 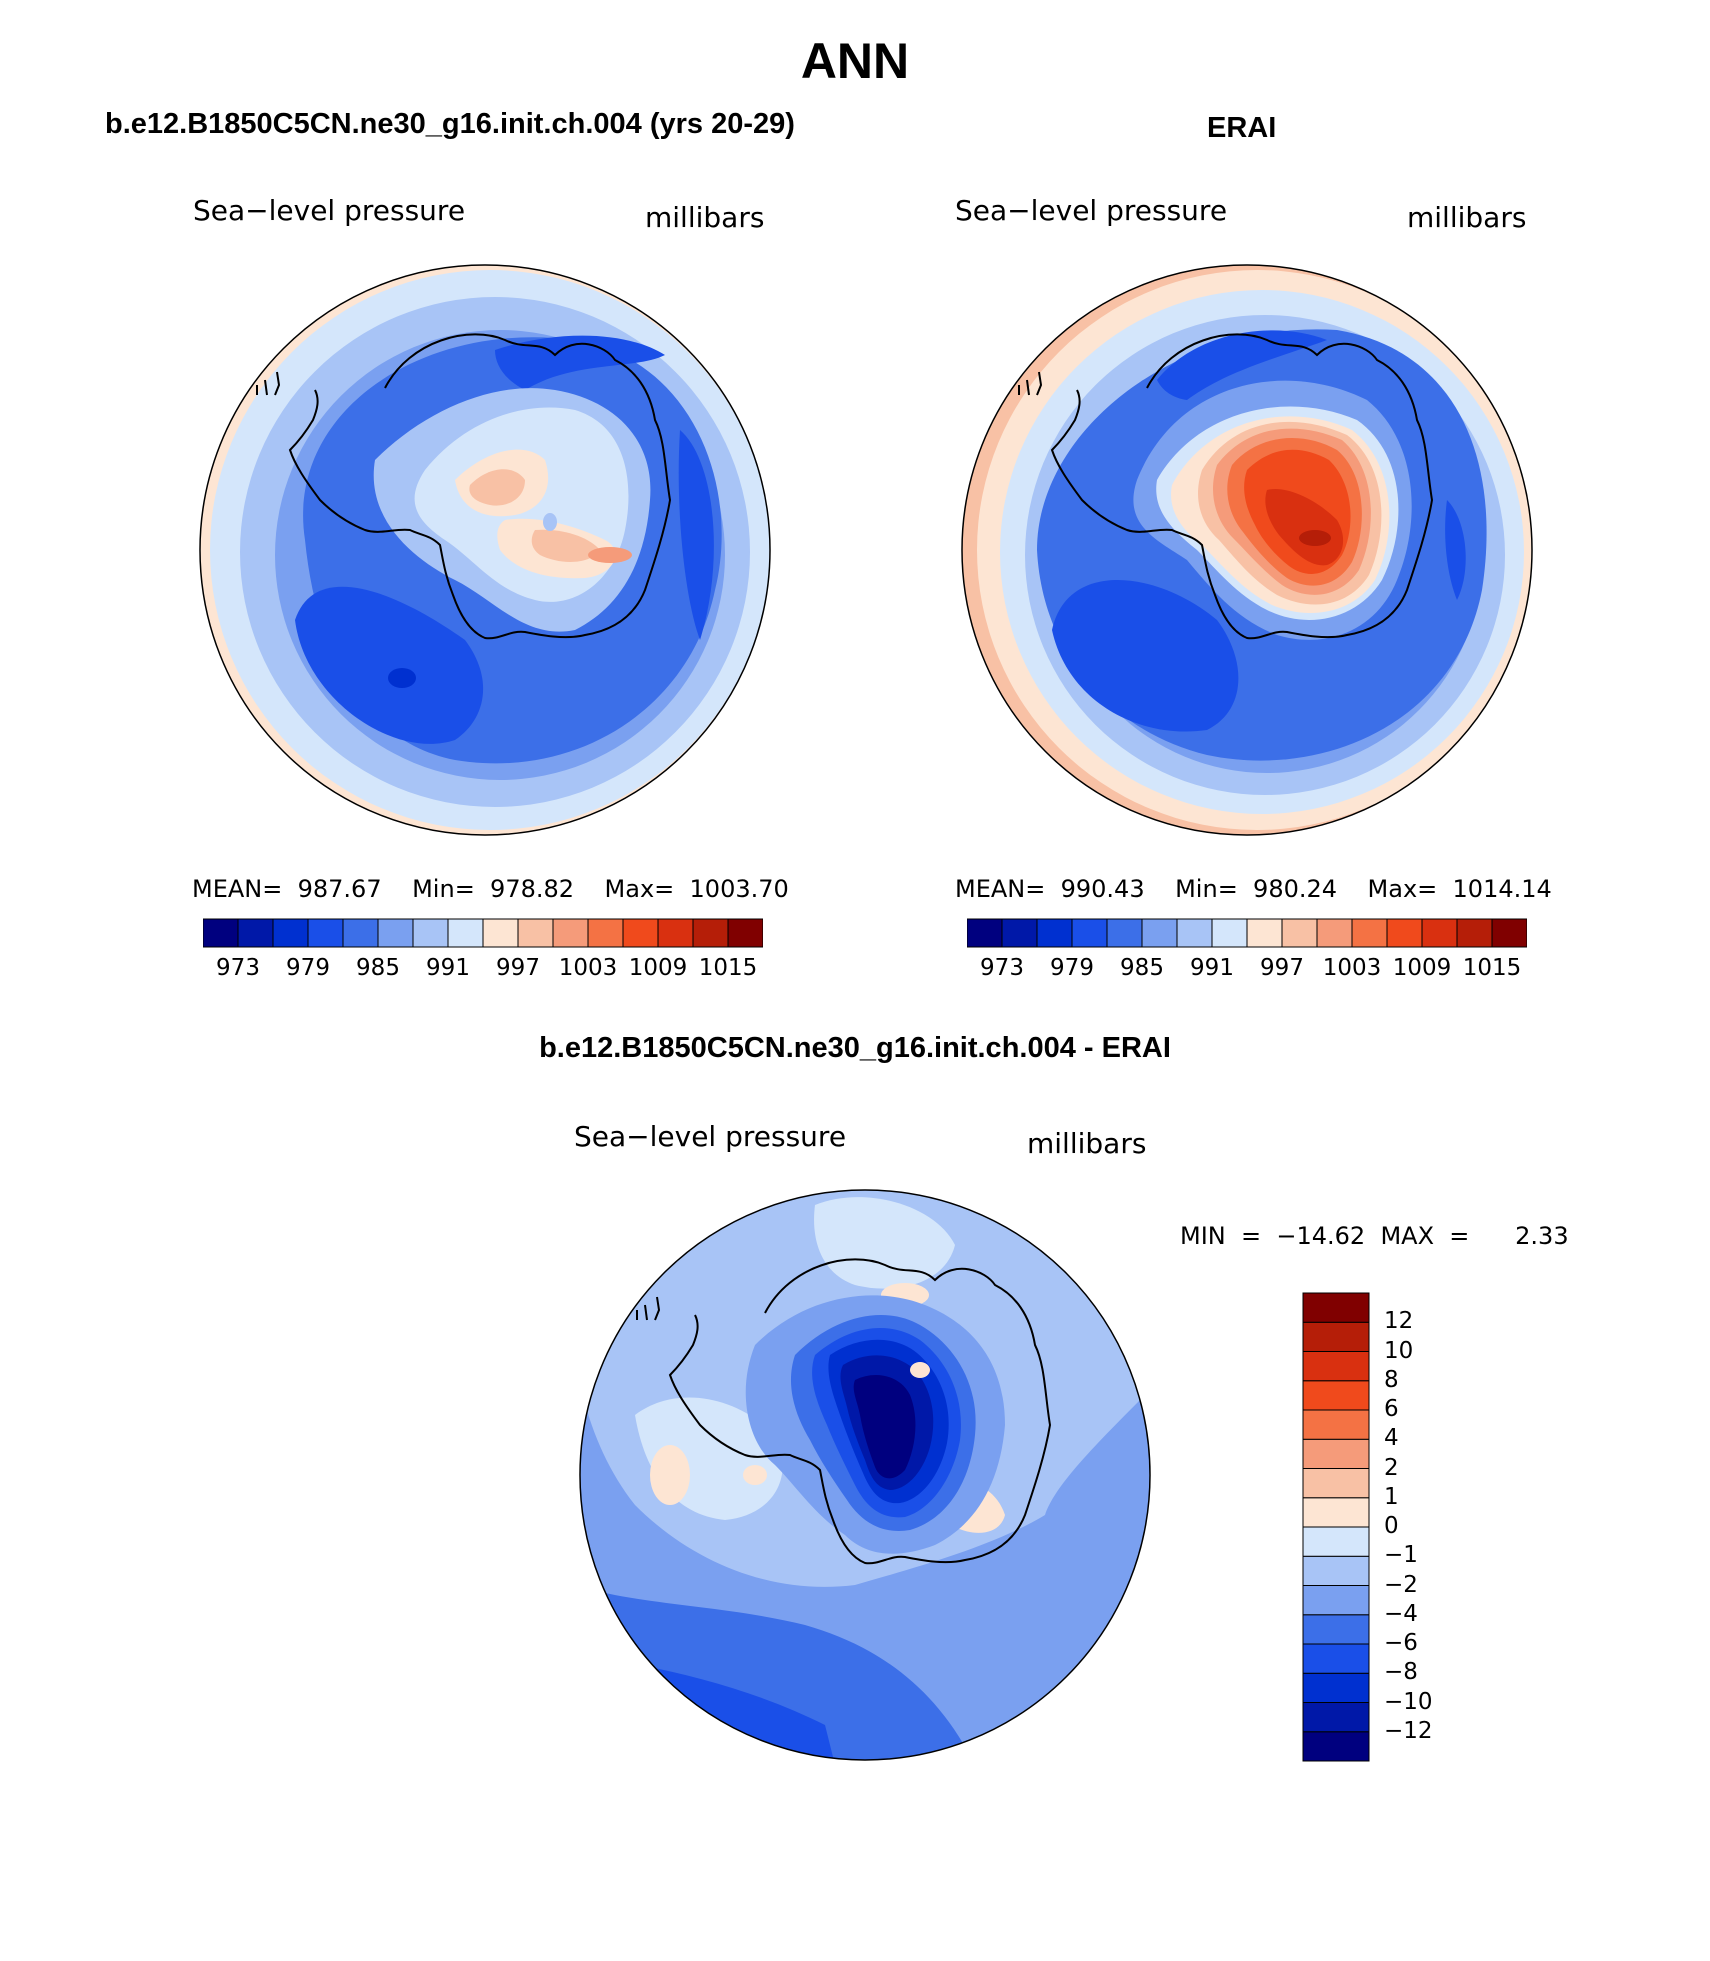 I want to click on panel2-colorbar, so click(x=1247, y=933).